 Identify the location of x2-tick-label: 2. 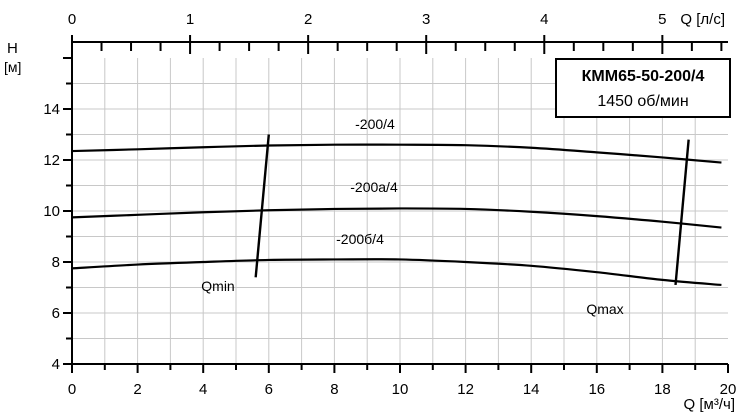
(308, 19).